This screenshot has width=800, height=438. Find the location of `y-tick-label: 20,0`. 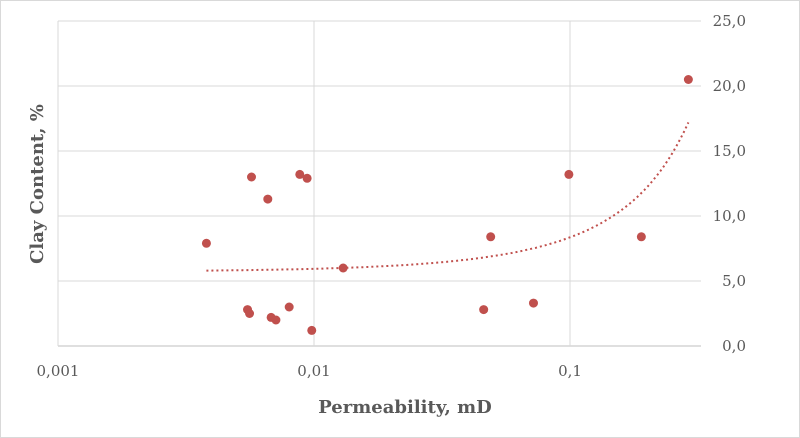

y-tick-label: 20,0 is located at coordinates (729, 86).